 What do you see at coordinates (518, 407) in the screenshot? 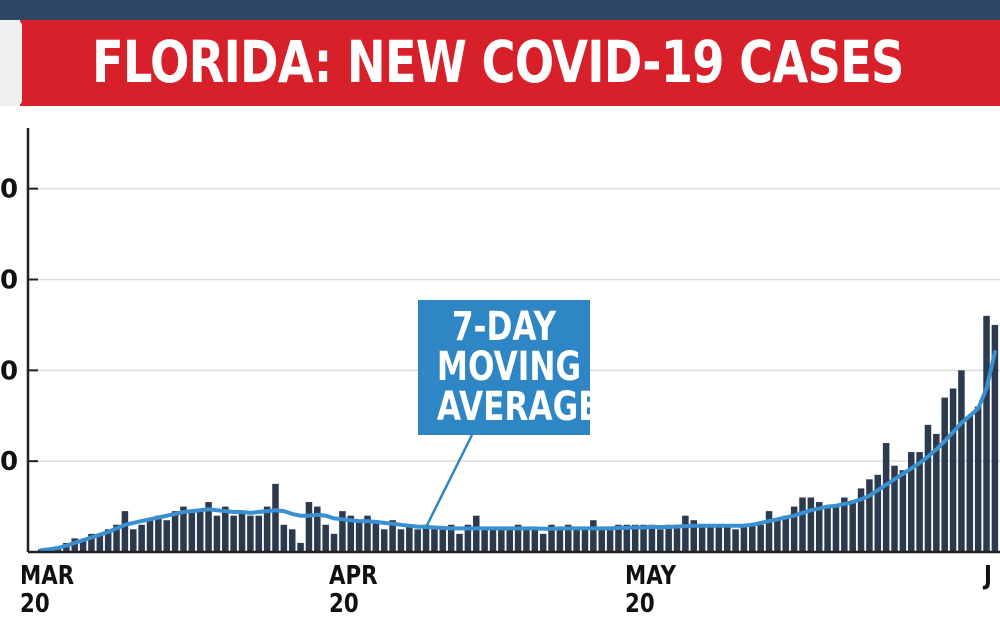
I see `annotation-line-3: AVERAGE` at bounding box center [518, 407].